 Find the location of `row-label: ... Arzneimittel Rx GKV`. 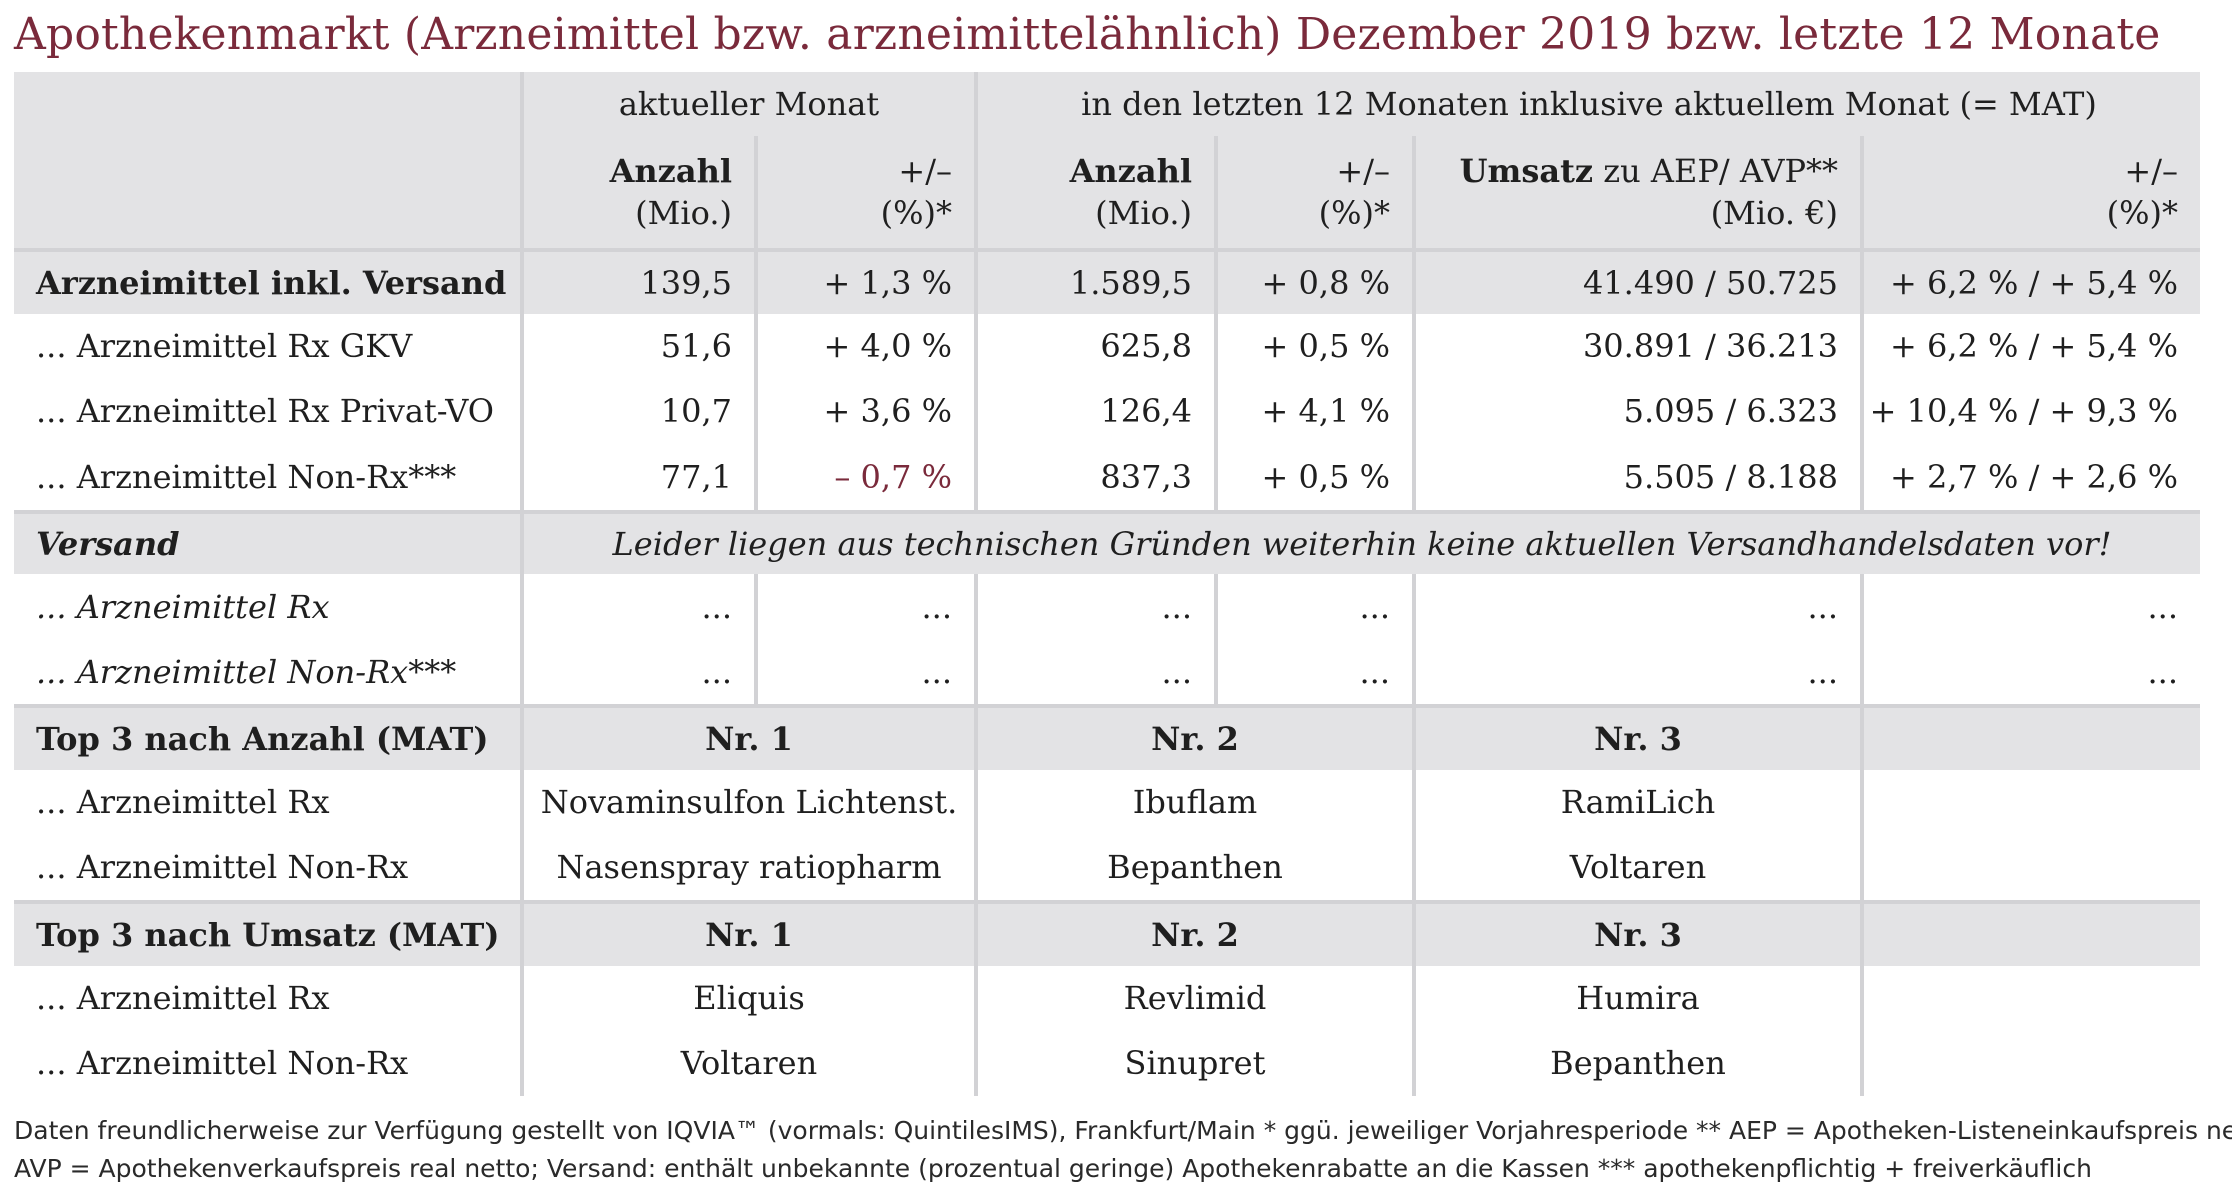

row-label: ... Arzneimittel Rx GKV is located at coordinates (267, 346).